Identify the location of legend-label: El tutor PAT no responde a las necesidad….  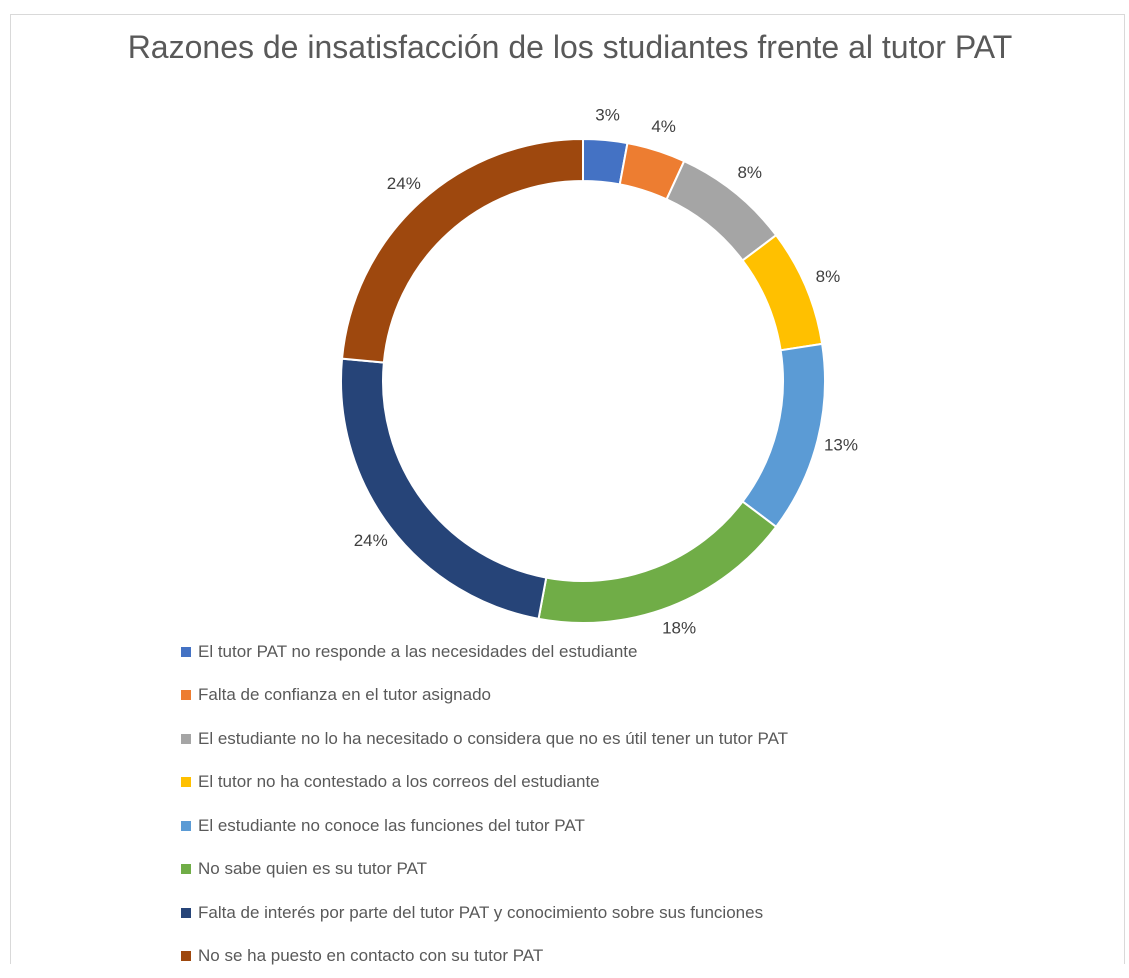
(417, 652).